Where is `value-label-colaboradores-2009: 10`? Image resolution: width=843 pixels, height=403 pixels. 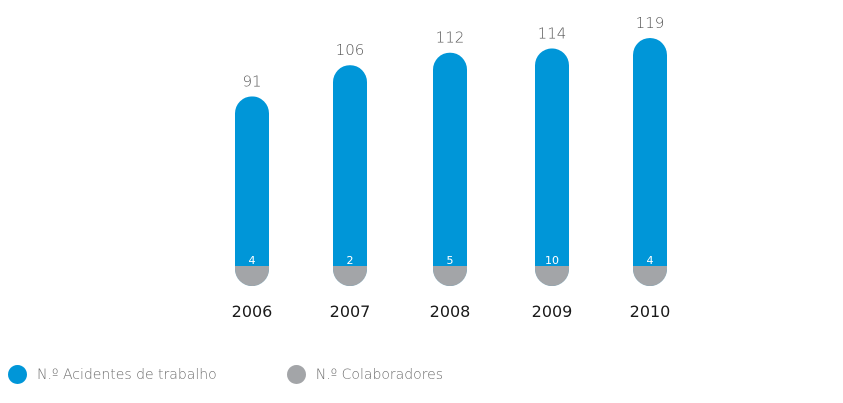
value-label-colaboradores-2009: 10 is located at coordinates (552, 260).